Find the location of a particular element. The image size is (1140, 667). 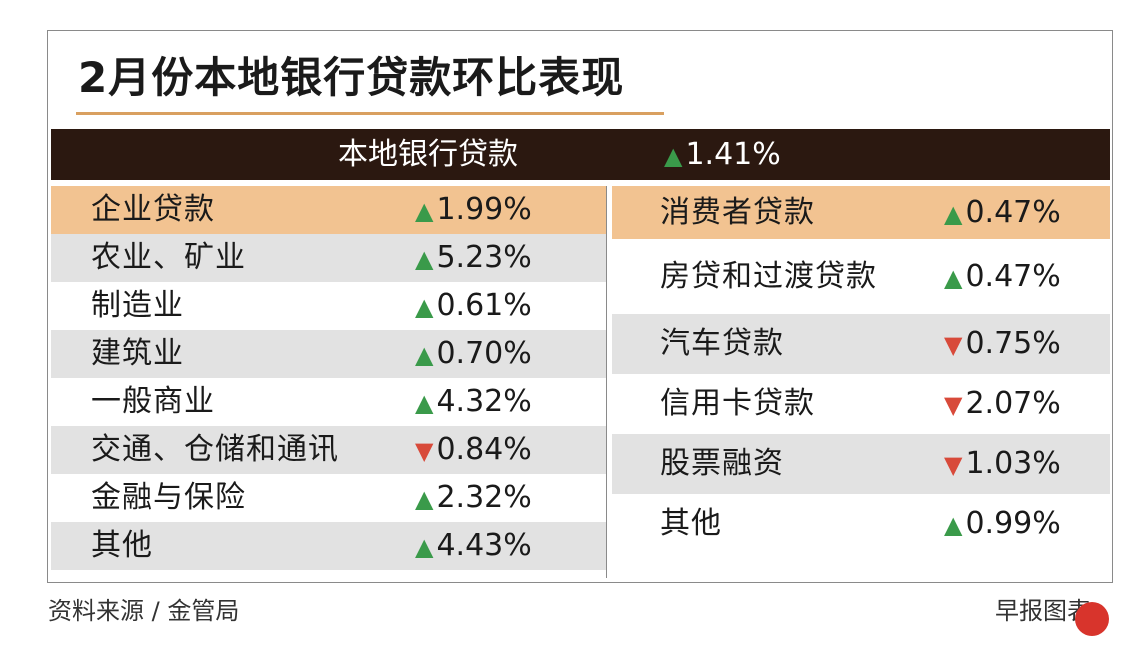

table-row: 汽车贷款 ▼ 0.75% is located at coordinates (861, 344).